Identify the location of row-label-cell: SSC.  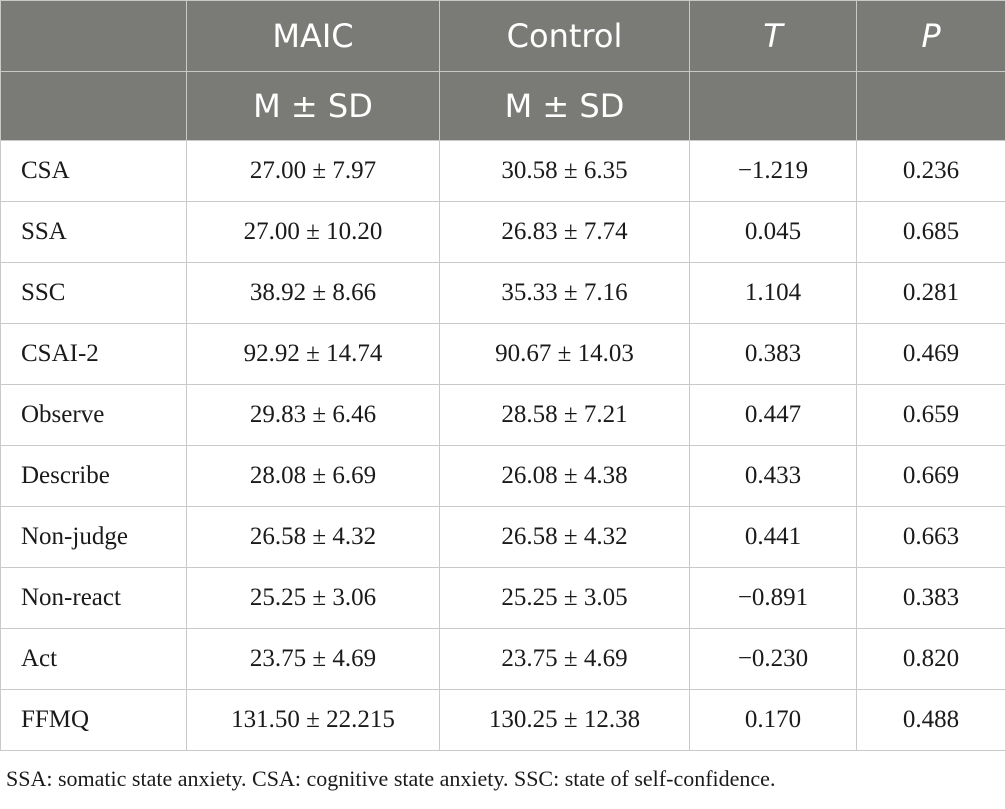
(93, 293).